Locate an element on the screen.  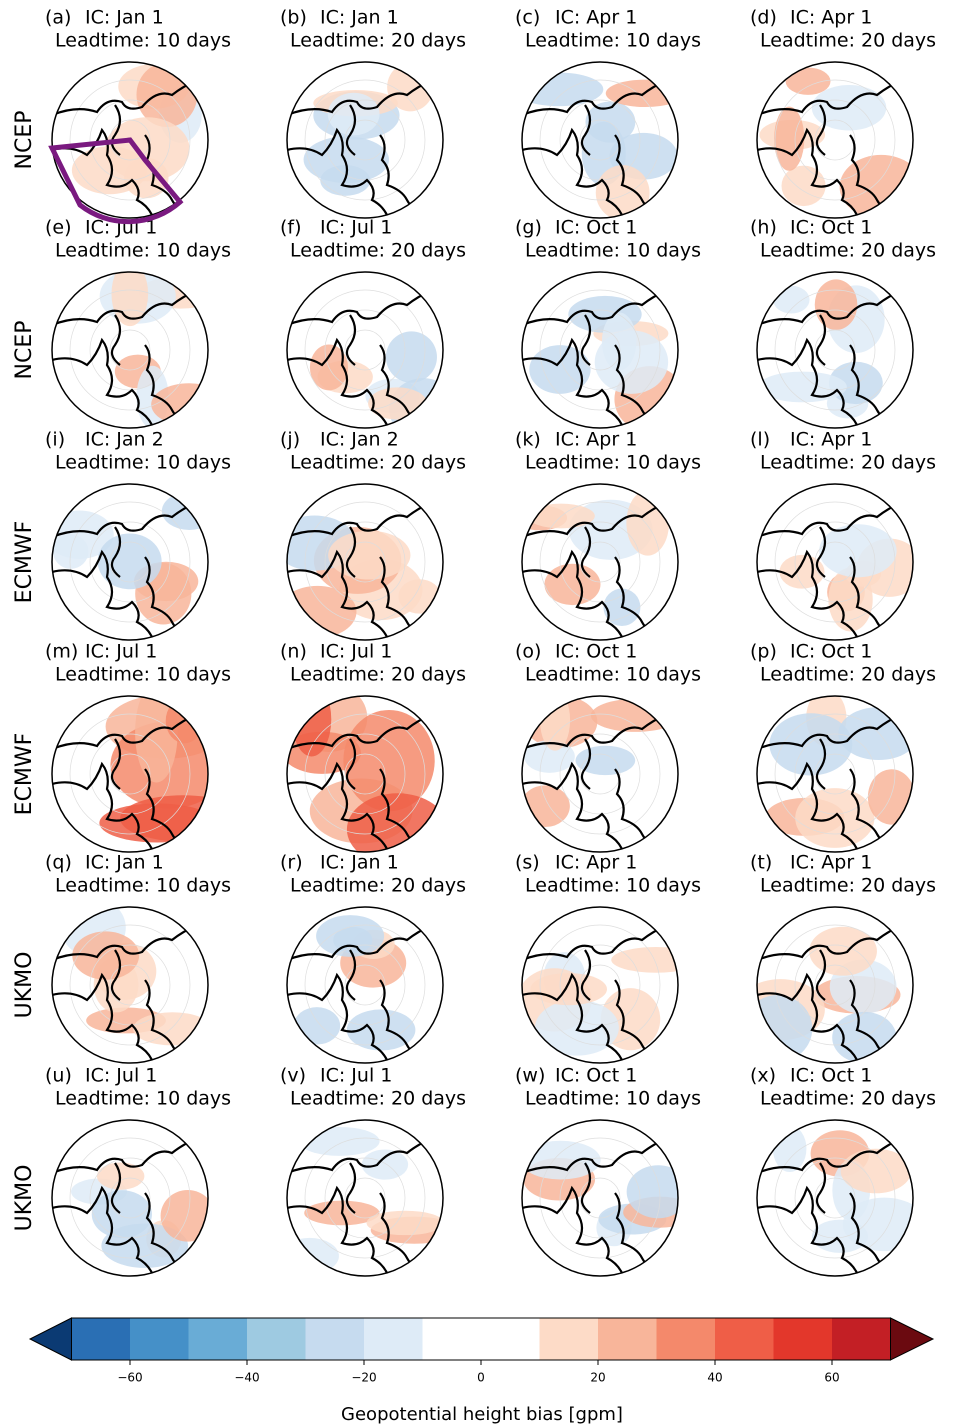
panel-letter: (w) is located at coordinates (530, 1076).